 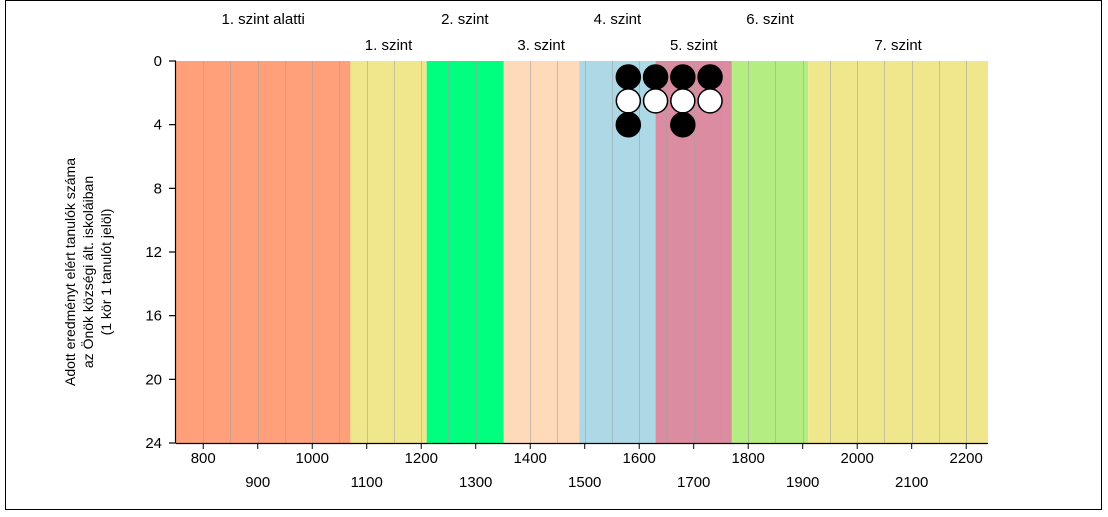 I want to click on level-label: 1. szint, so click(x=389, y=45).